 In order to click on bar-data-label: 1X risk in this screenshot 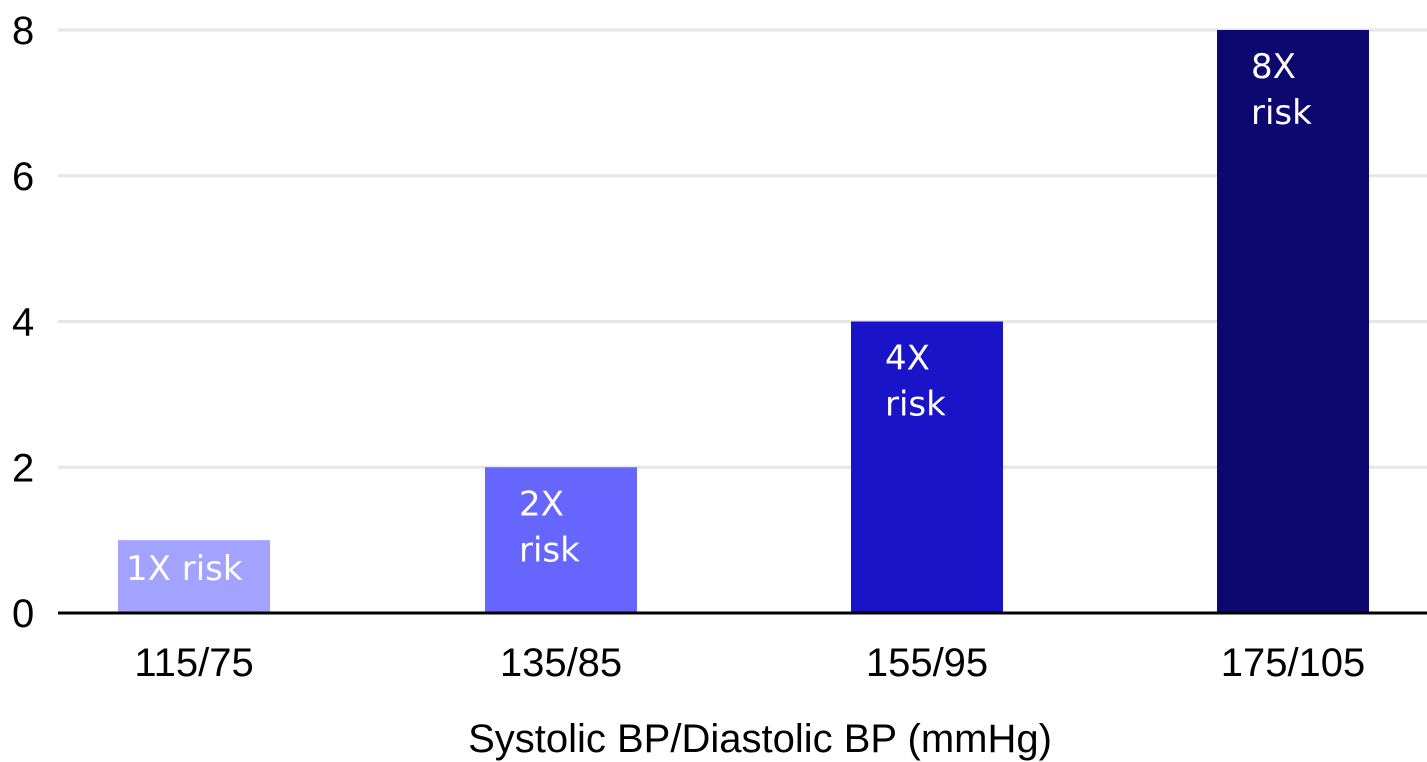, I will do `click(184, 569)`.